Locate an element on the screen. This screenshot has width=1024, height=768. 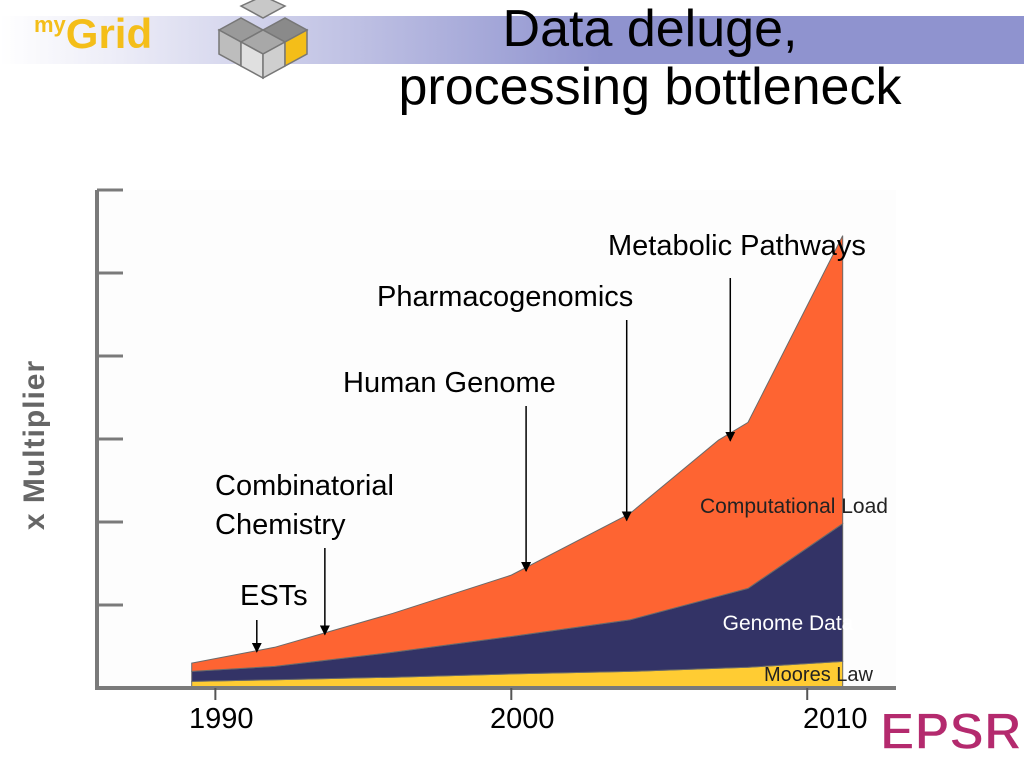
annotation-pharmacogenomics: Pharmacogenomics is located at coordinates (505, 297).